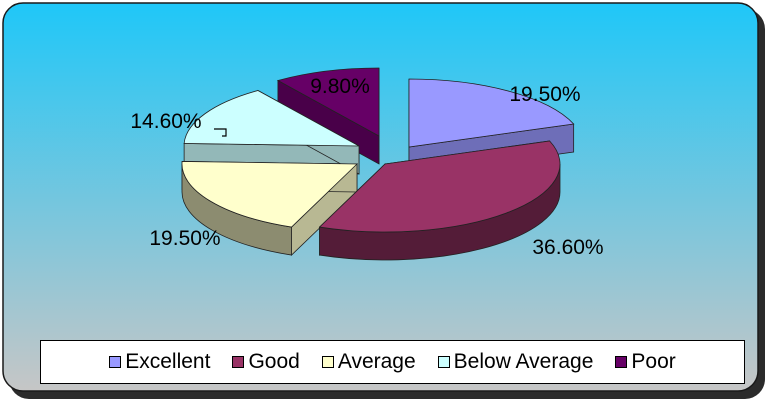 This screenshot has height=403, width=769. Describe the element at coordinates (269, 209) in the screenshot. I see `pie-slice-average` at that location.